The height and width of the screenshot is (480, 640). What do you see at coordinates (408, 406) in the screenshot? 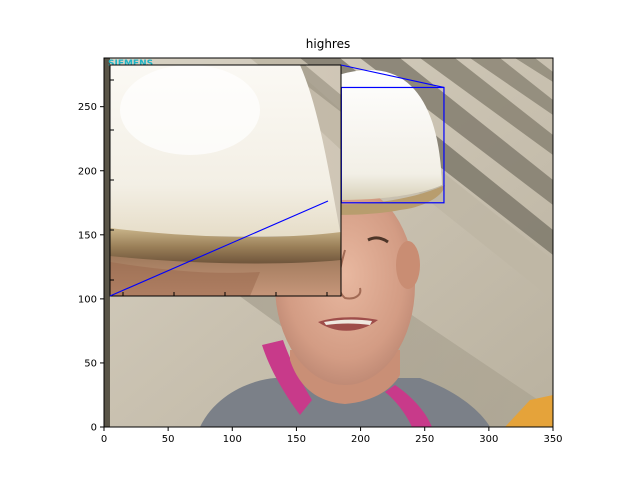
I see `collar-right` at bounding box center [408, 406].